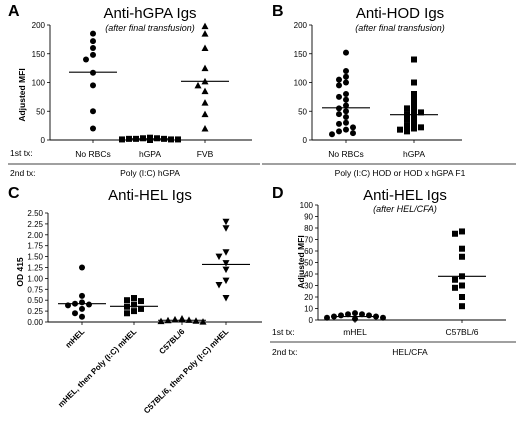  I want to click on panel-a-ytick-label: 50, so click(40, 111).